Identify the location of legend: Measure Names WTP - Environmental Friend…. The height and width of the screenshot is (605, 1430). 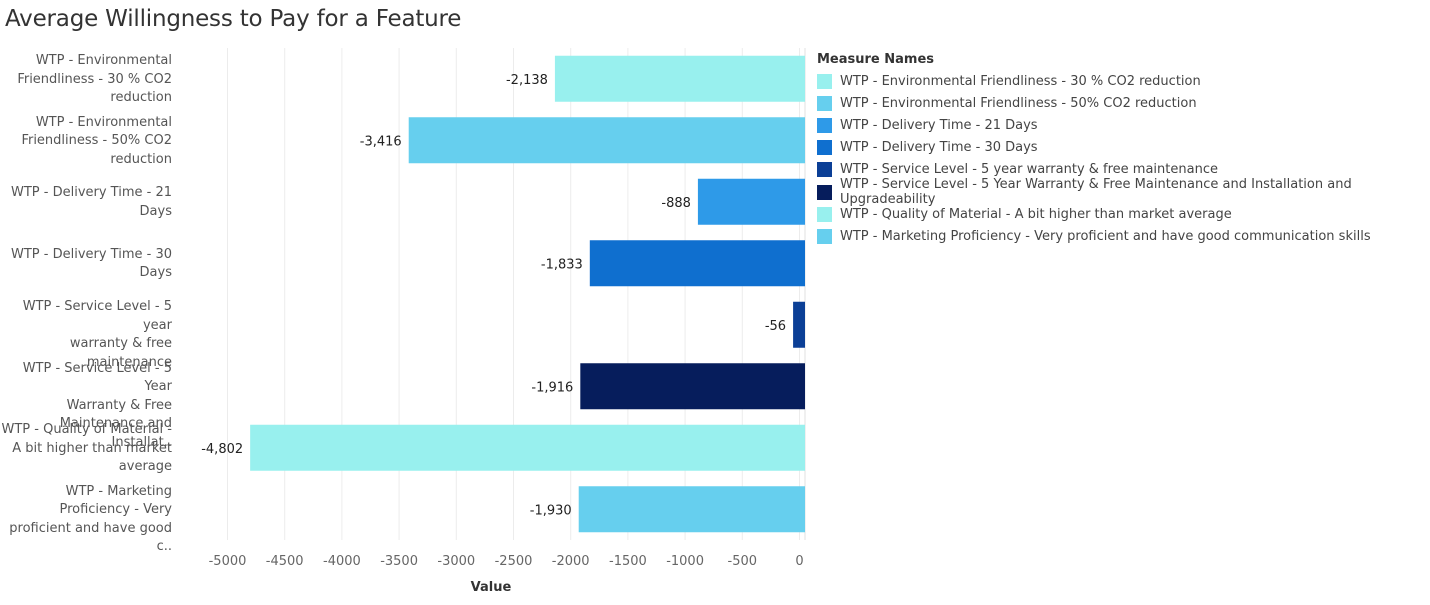
(1123, 150).